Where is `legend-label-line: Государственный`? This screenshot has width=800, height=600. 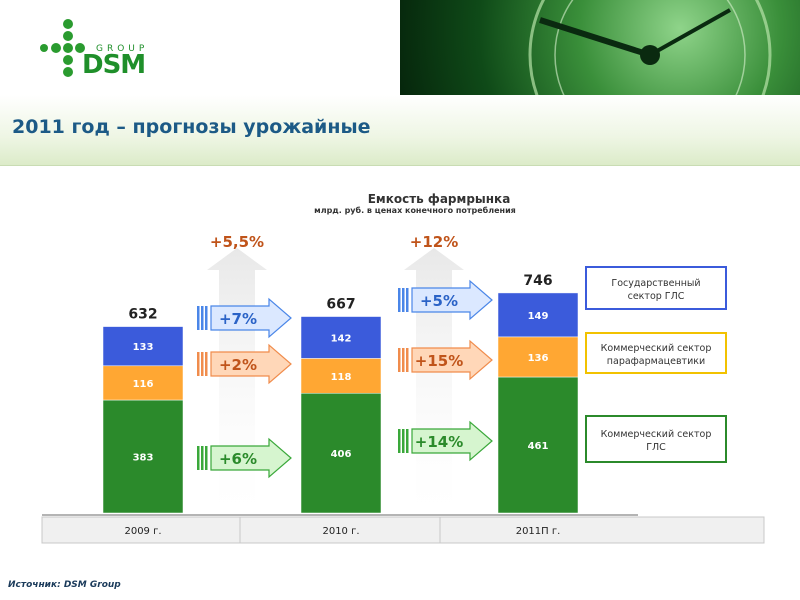 legend-label-line: Государственный is located at coordinates (655, 283).